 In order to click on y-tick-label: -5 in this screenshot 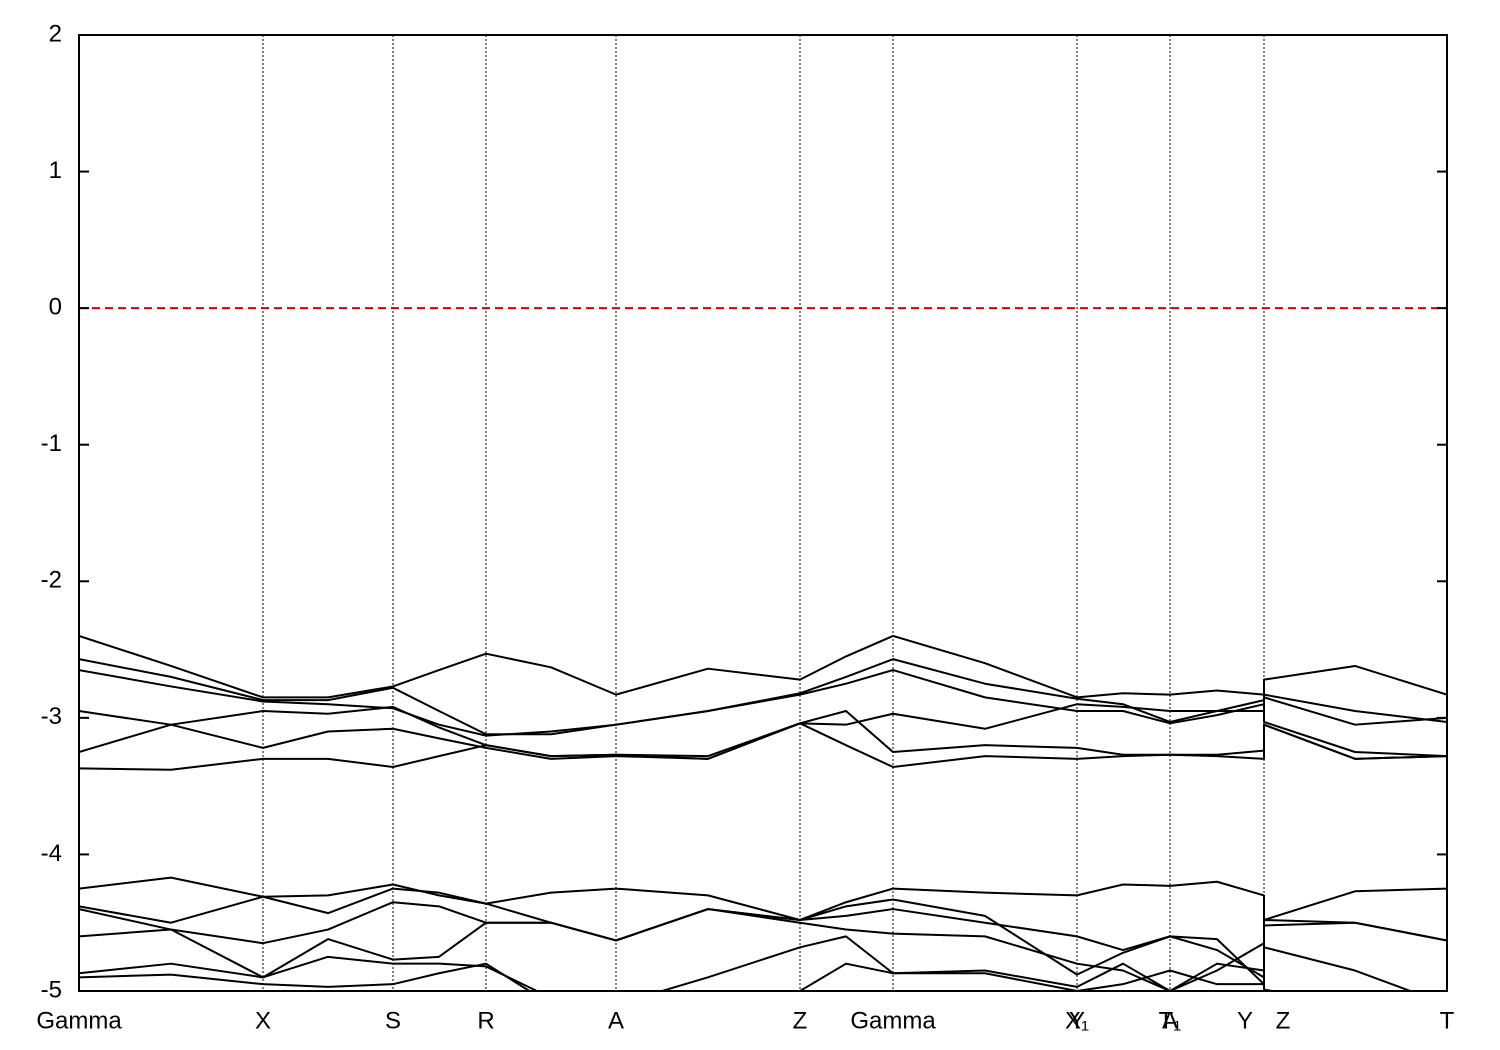, I will do `click(51, 989)`.